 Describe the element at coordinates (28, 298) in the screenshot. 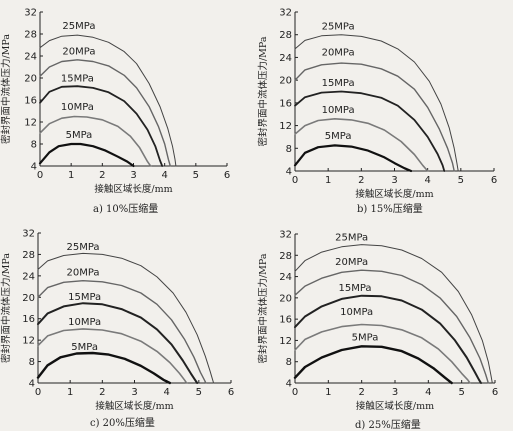

I see `y-tick-label: 20` at that location.